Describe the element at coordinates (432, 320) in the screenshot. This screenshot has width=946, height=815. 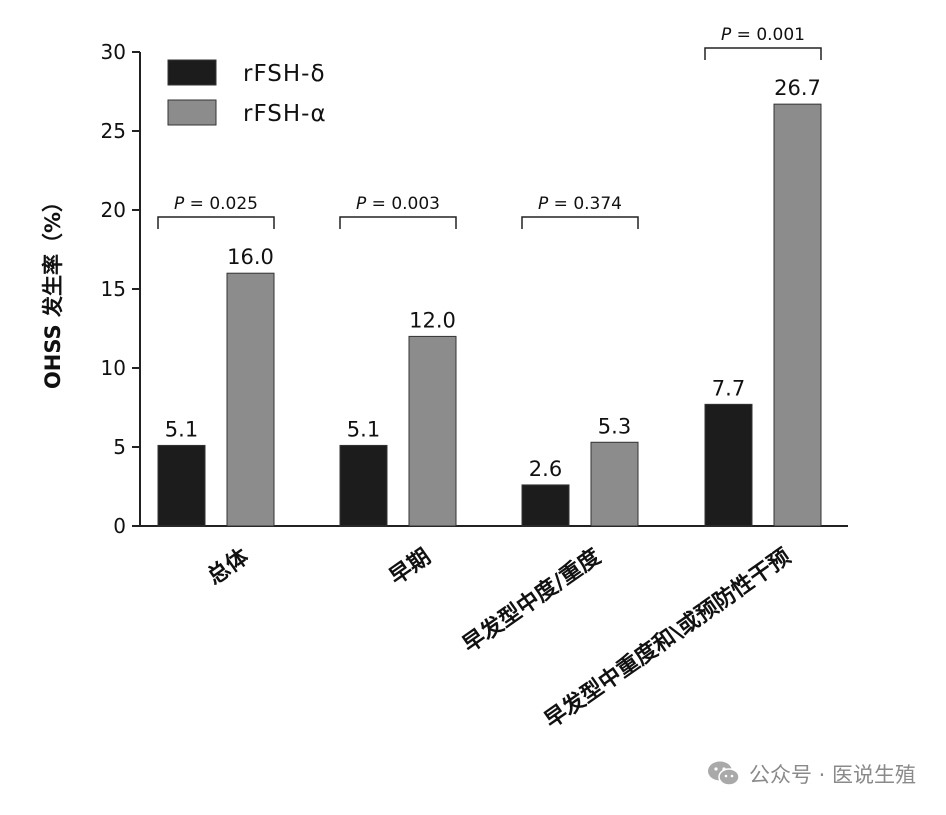
I see `bar-value-label: 12.0` at that location.